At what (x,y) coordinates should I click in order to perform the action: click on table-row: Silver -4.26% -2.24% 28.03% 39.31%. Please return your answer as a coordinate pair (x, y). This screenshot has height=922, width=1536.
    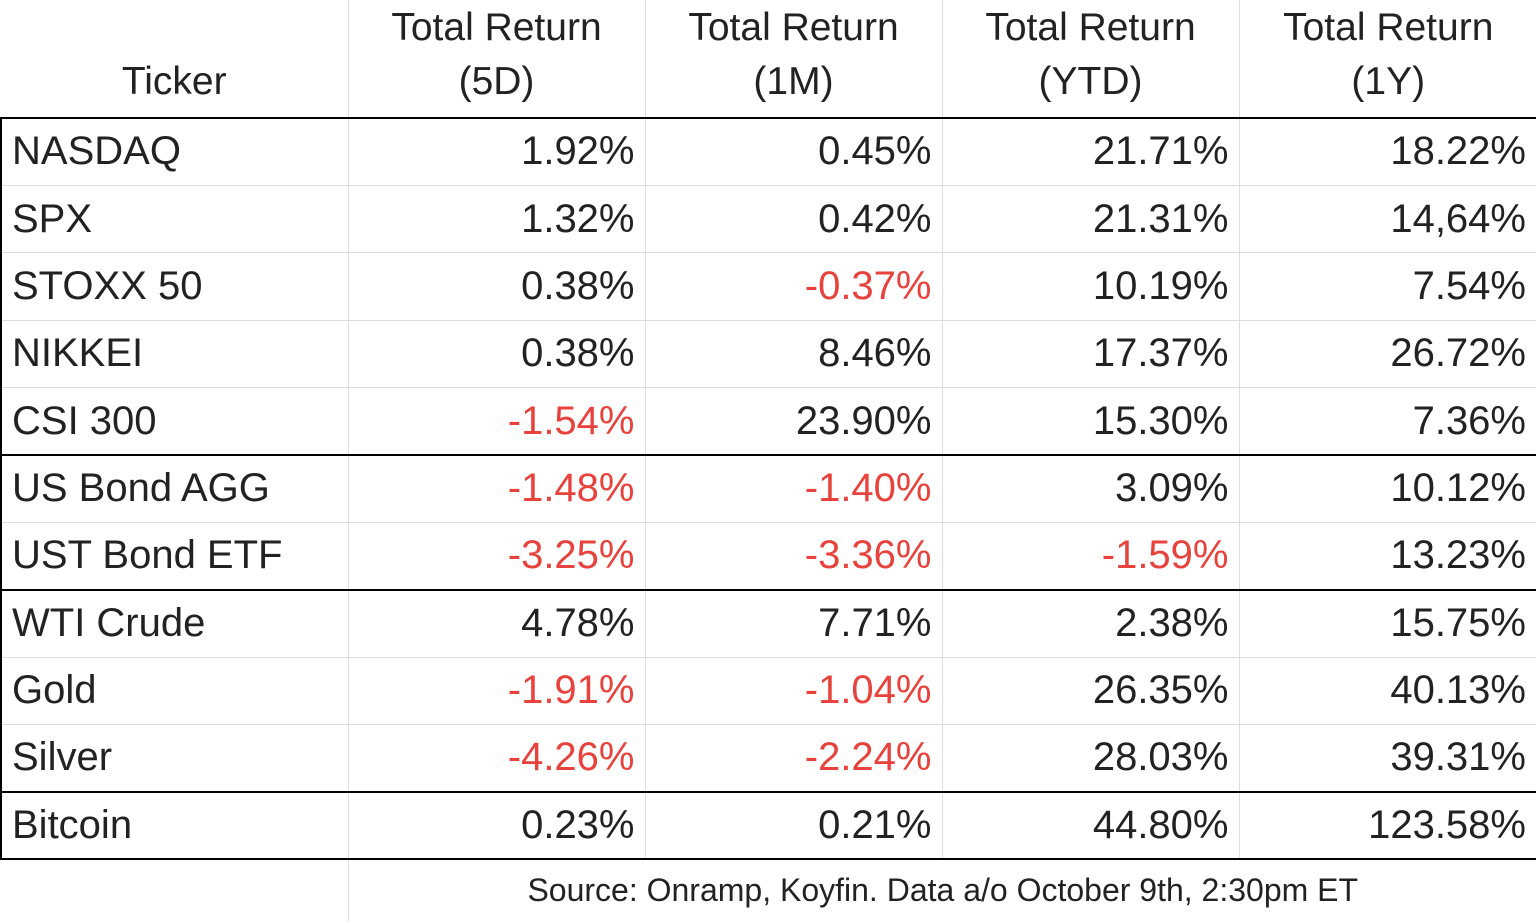
    Looking at the image, I should click on (768, 758).